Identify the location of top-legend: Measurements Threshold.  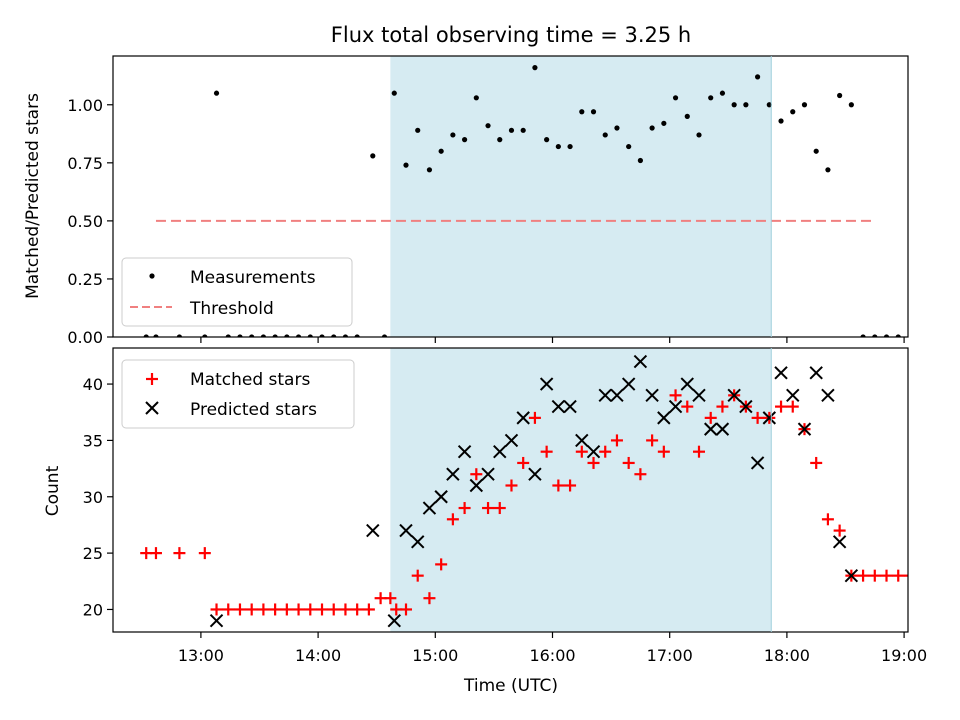
(237, 292).